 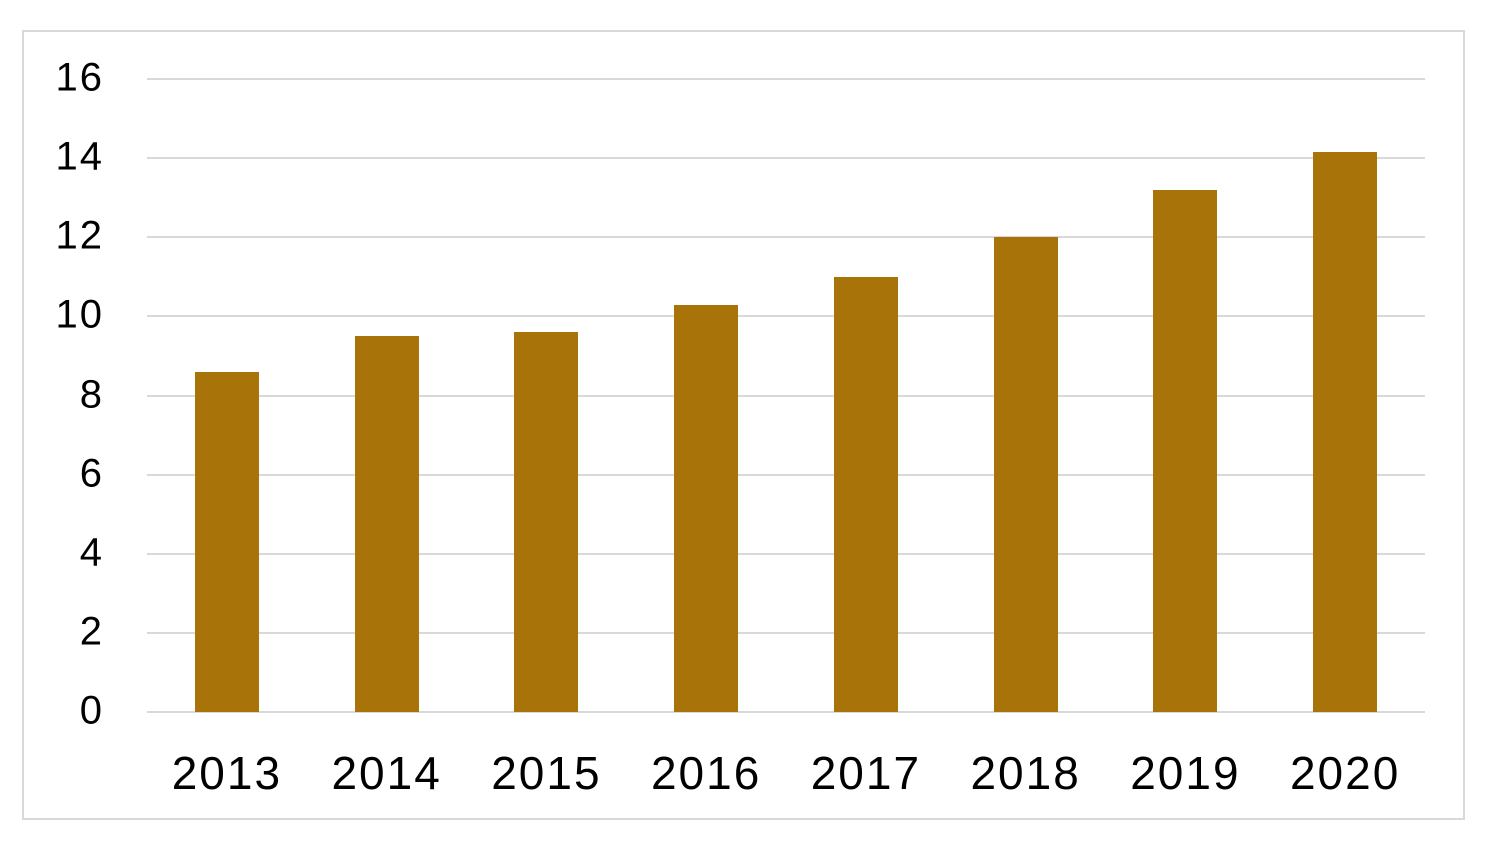 I want to click on y-axis-tick-label-6: 6, so click(x=91, y=473).